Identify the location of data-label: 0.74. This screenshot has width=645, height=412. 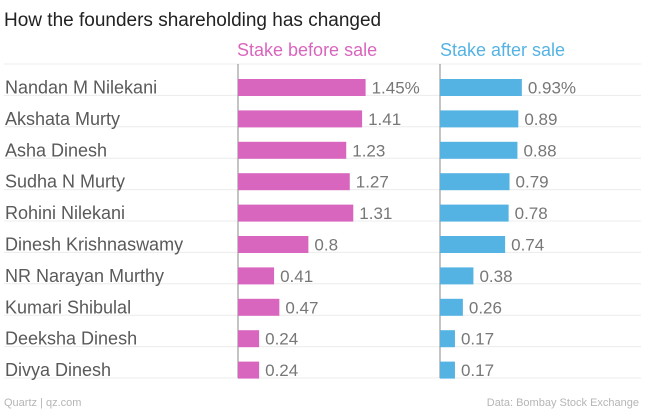
(527, 245).